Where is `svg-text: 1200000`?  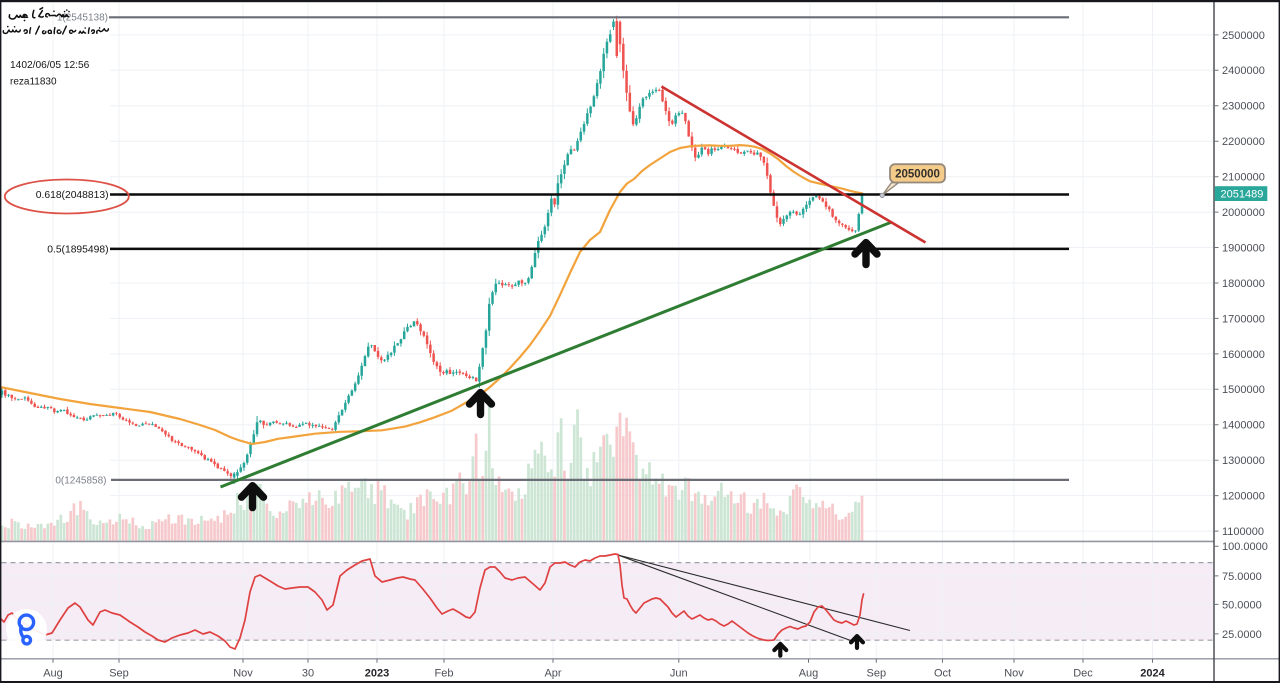
svg-text: 1200000 is located at coordinates (1243, 497).